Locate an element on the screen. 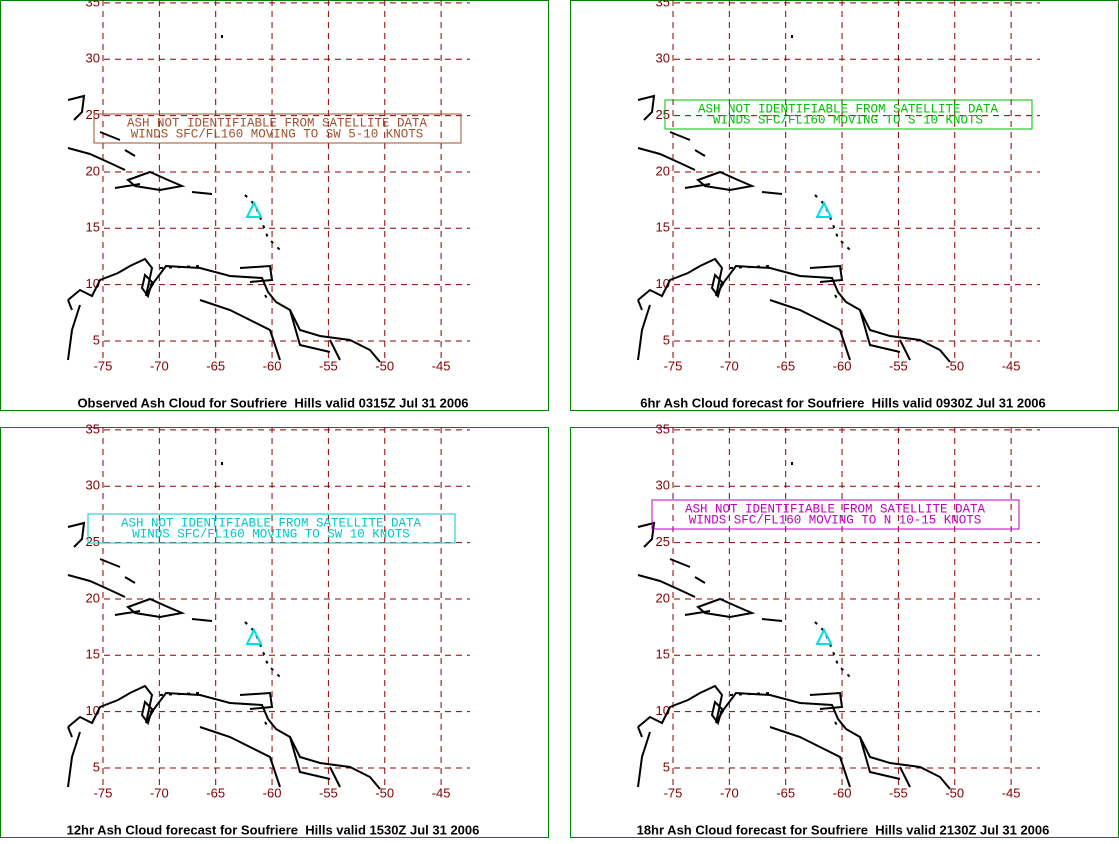 Image resolution: width=1119 pixels, height=844 pixels. annotation-text: WINDS SFC/FL160 MOVING TO N 10-15 KNOTS is located at coordinates (835, 520).